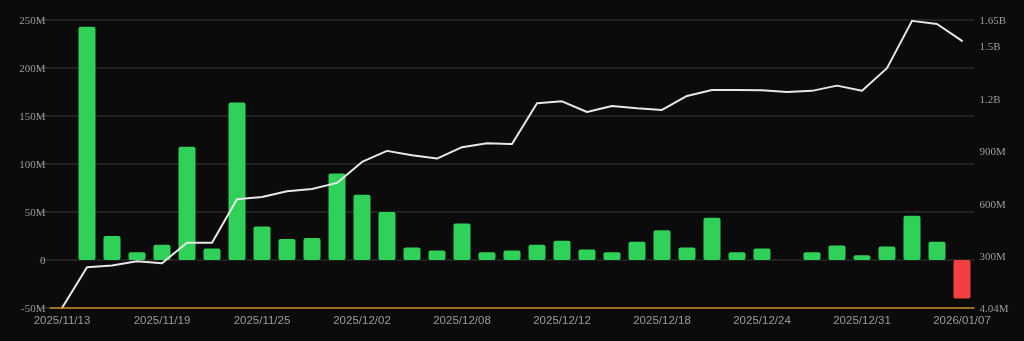 This screenshot has height=341, width=1024. What do you see at coordinates (992, 256) in the screenshot?
I see `y2-tick-label: 300M` at bounding box center [992, 256].